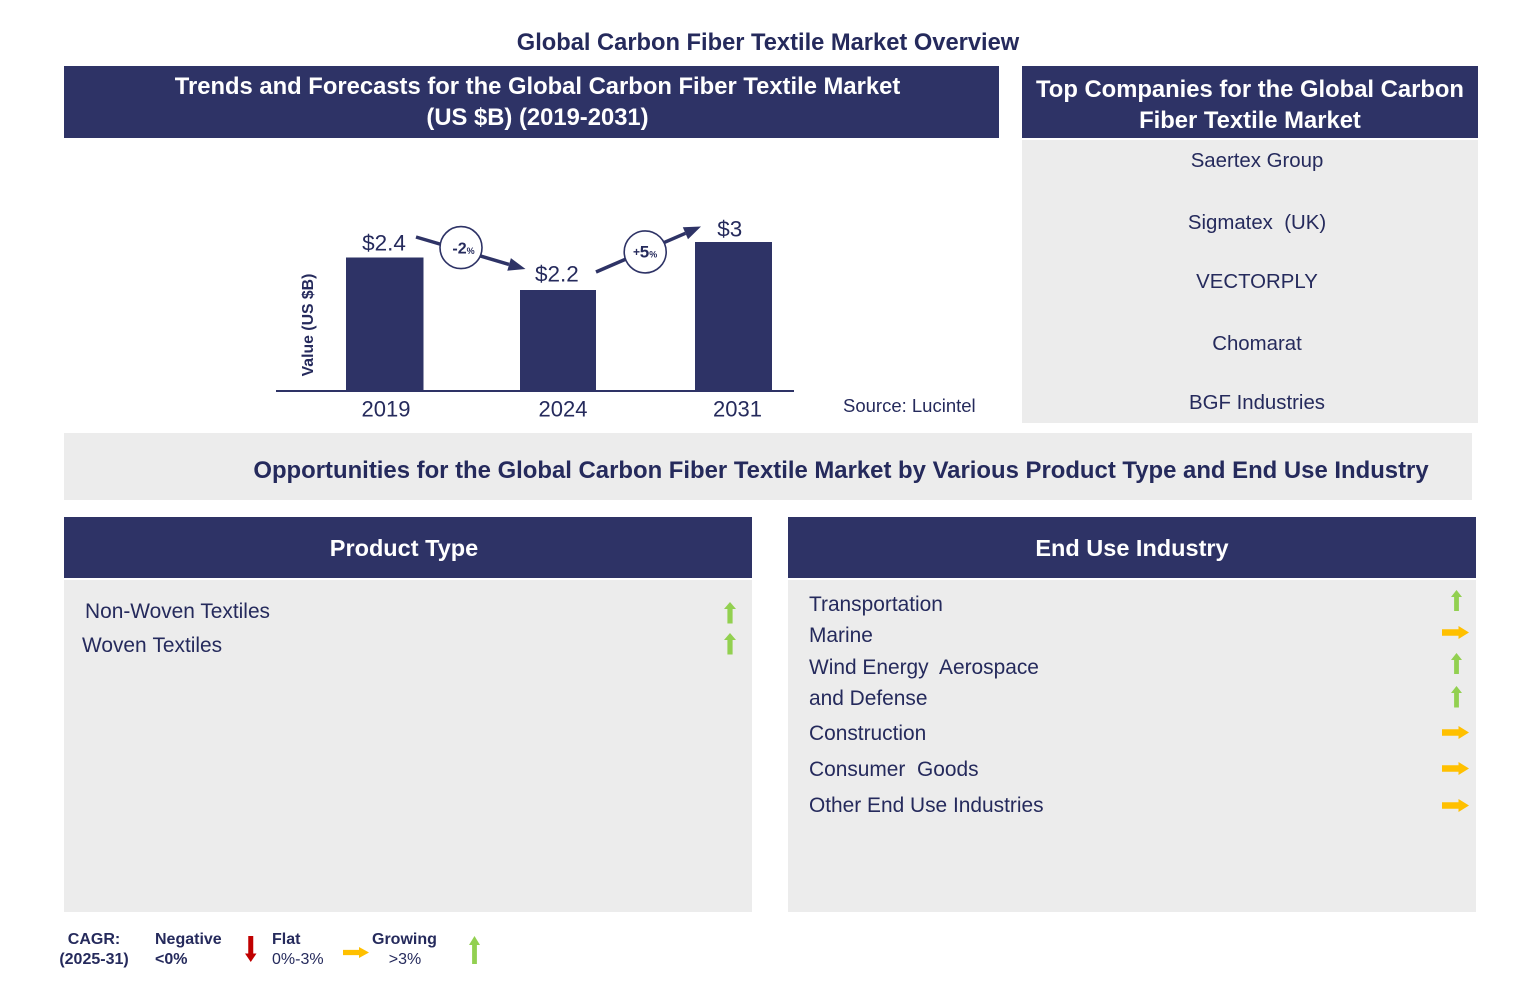  What do you see at coordinates (386, 408) in the screenshot?
I see `svg-text: 2019` at bounding box center [386, 408].